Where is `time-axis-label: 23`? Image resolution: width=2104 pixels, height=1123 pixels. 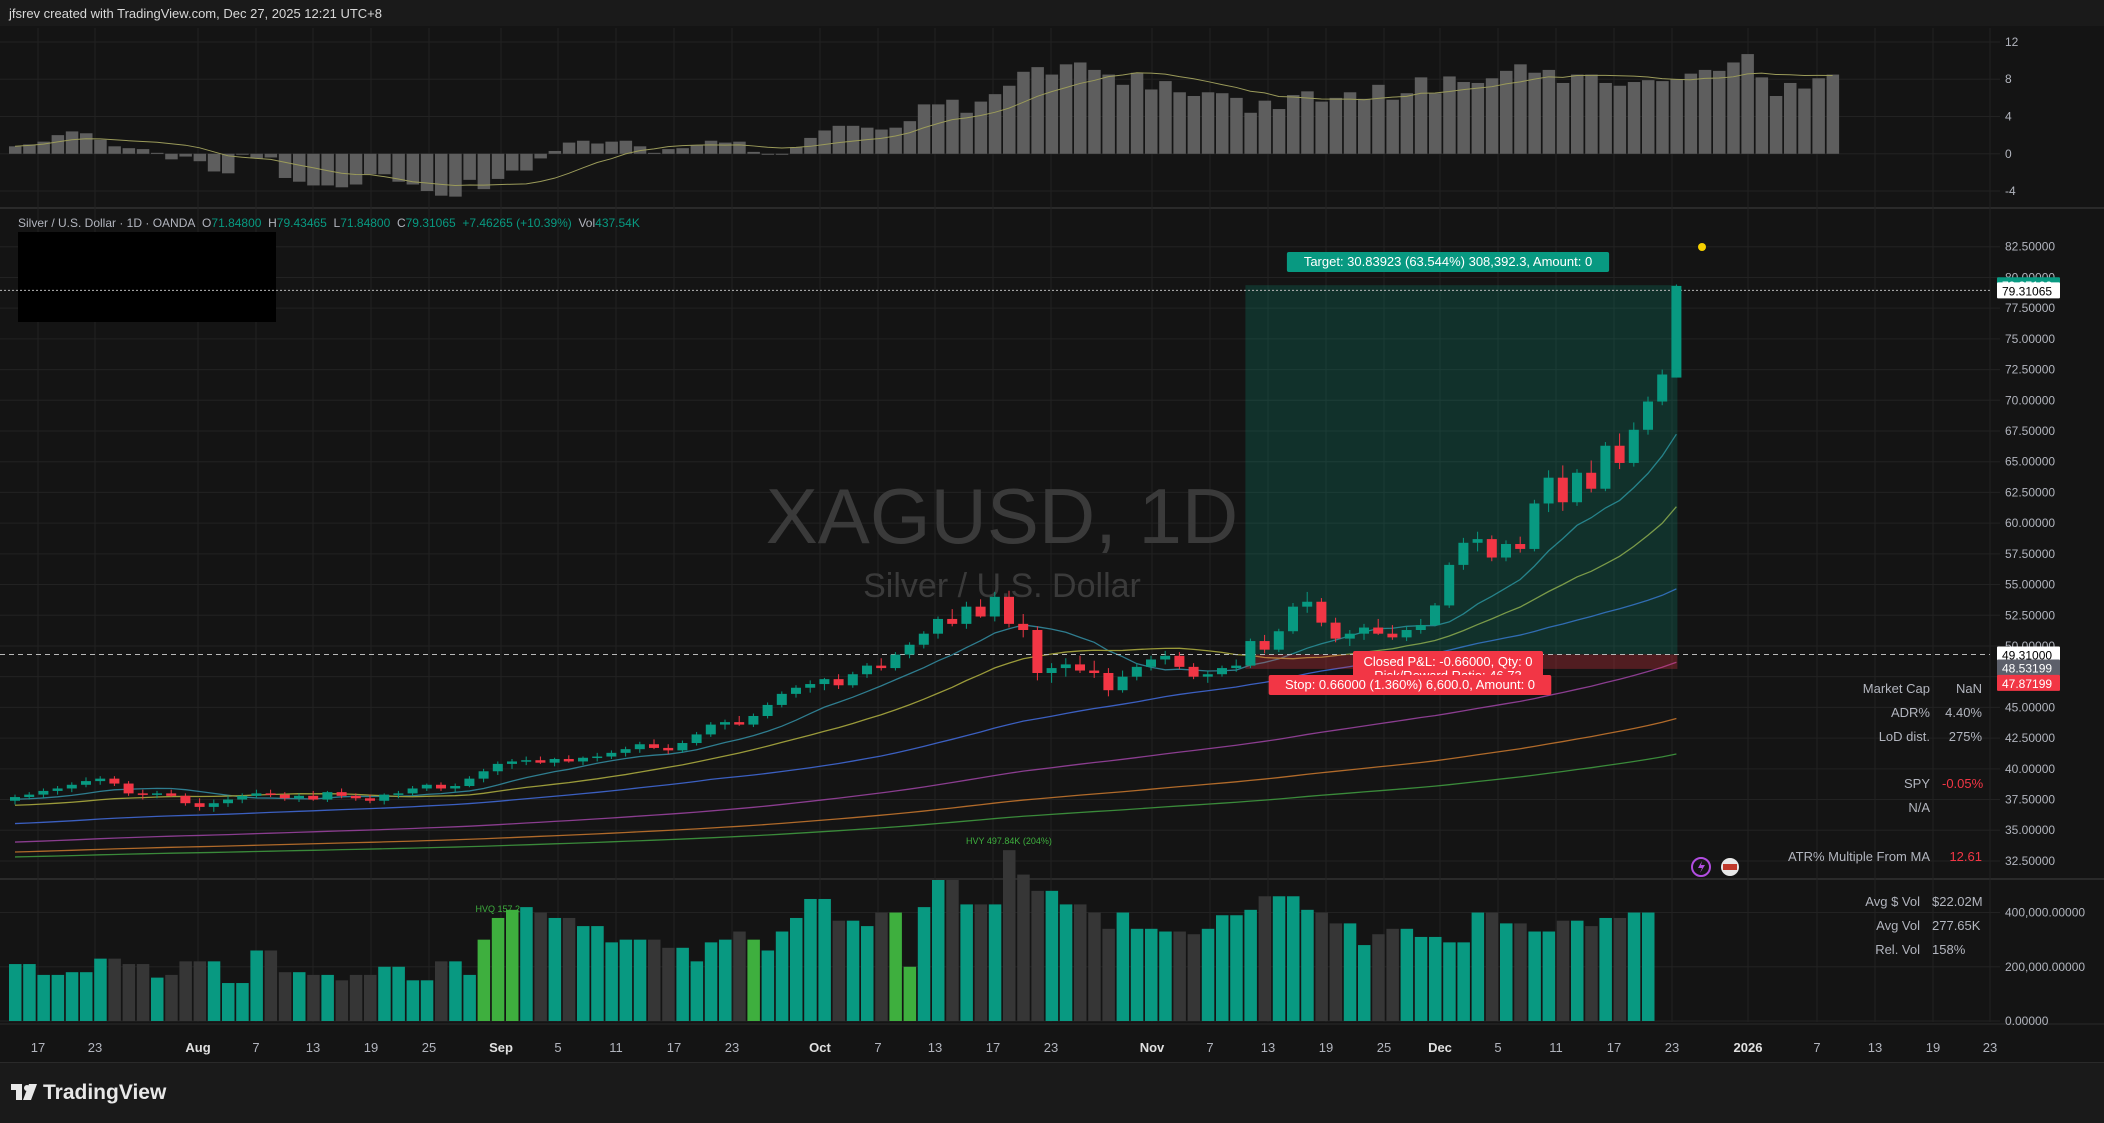
time-axis-label: 23 is located at coordinates (1990, 1047).